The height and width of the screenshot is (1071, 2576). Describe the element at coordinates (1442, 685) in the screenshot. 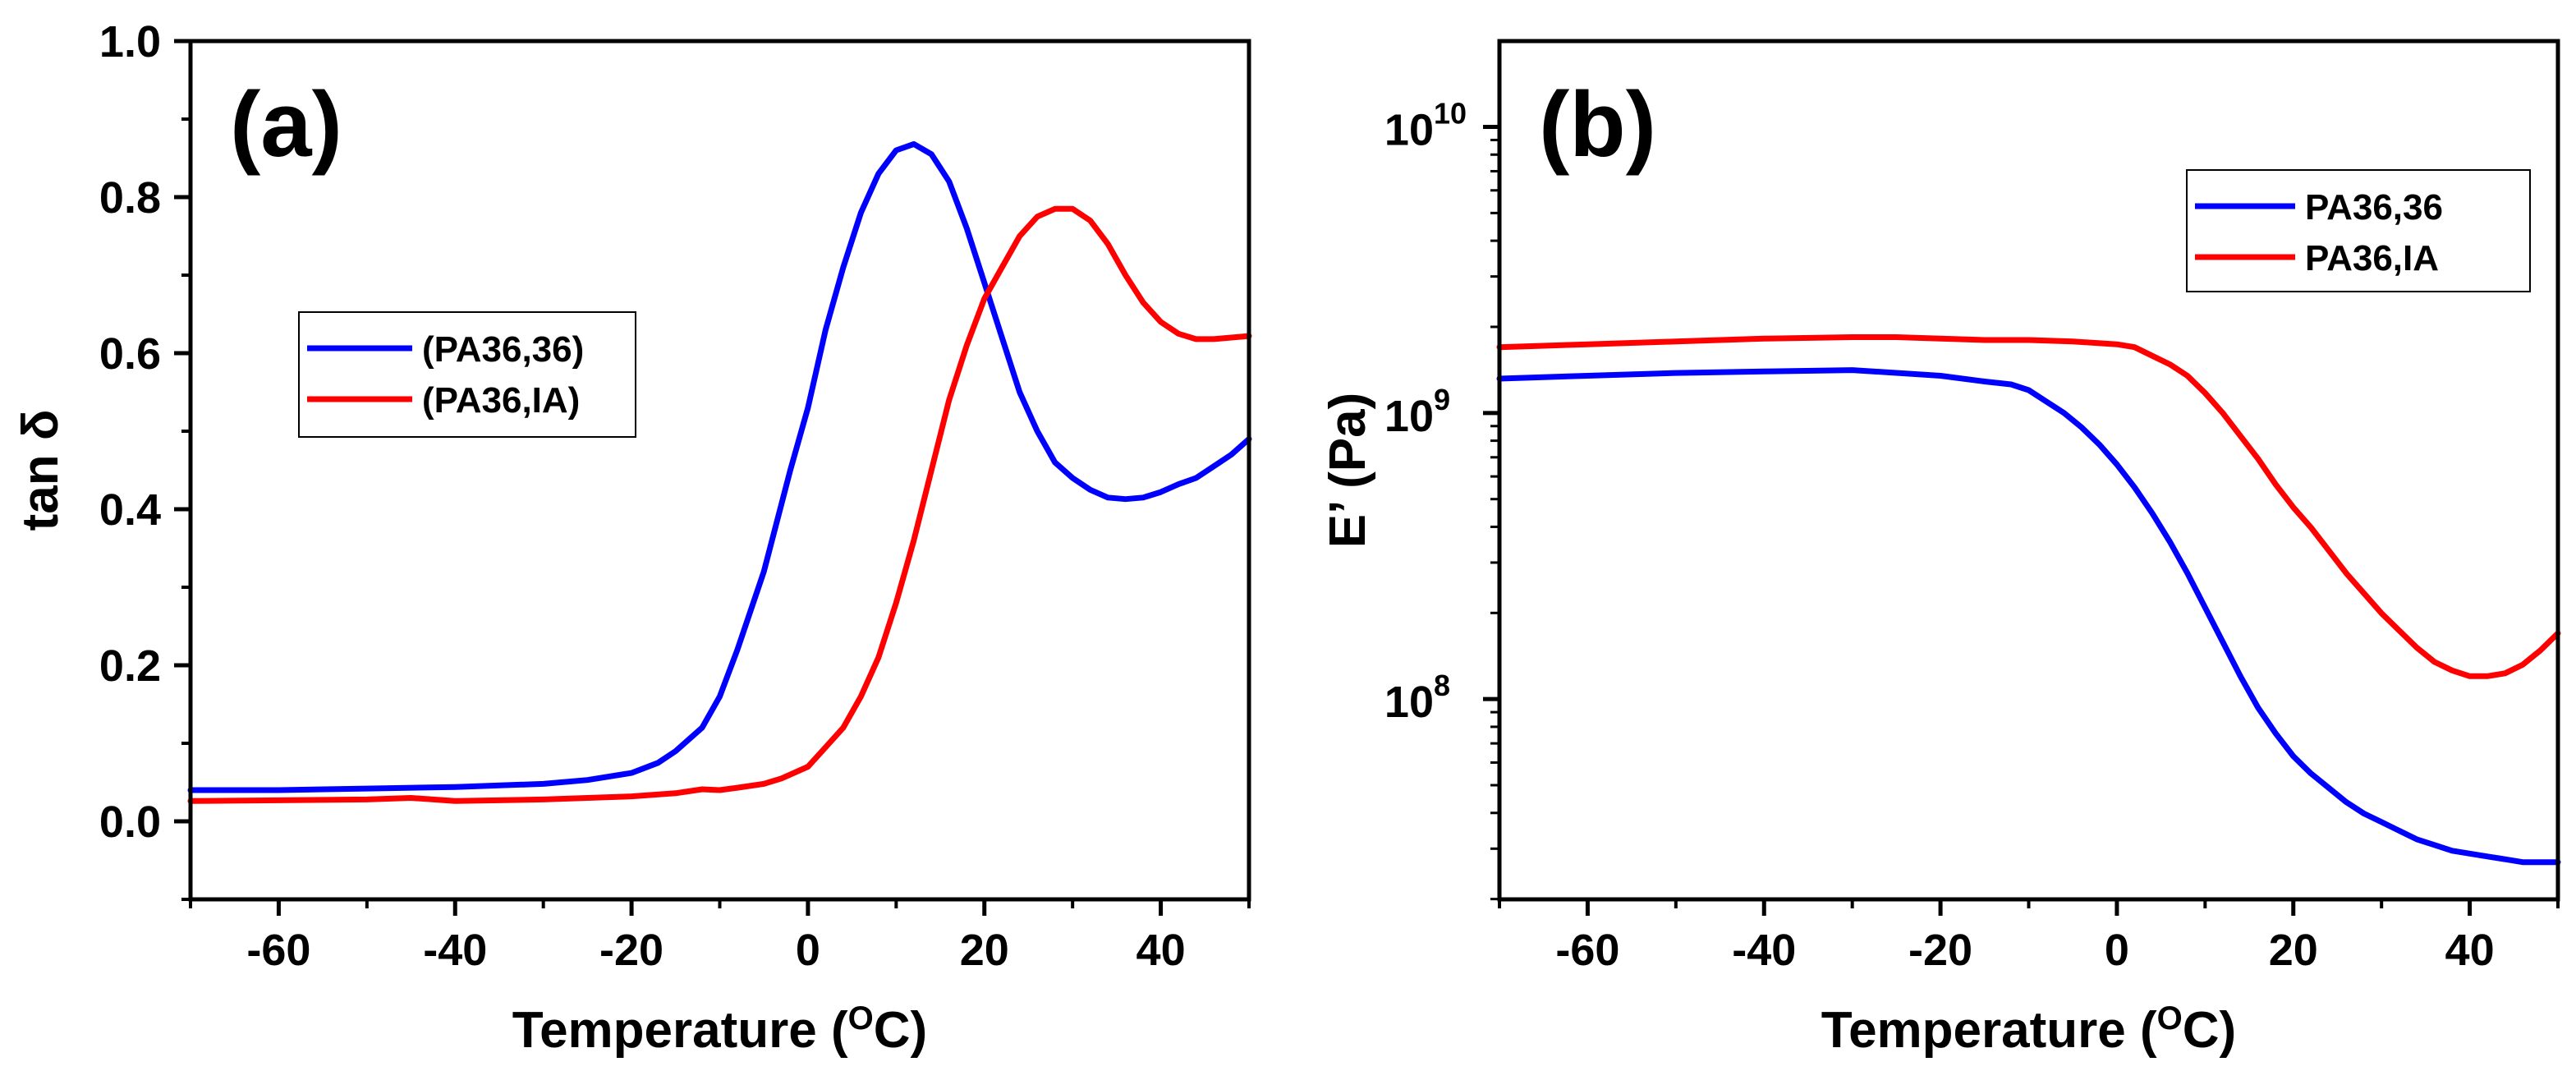

I see `panel-b-y-tick-exponent: 8` at that location.